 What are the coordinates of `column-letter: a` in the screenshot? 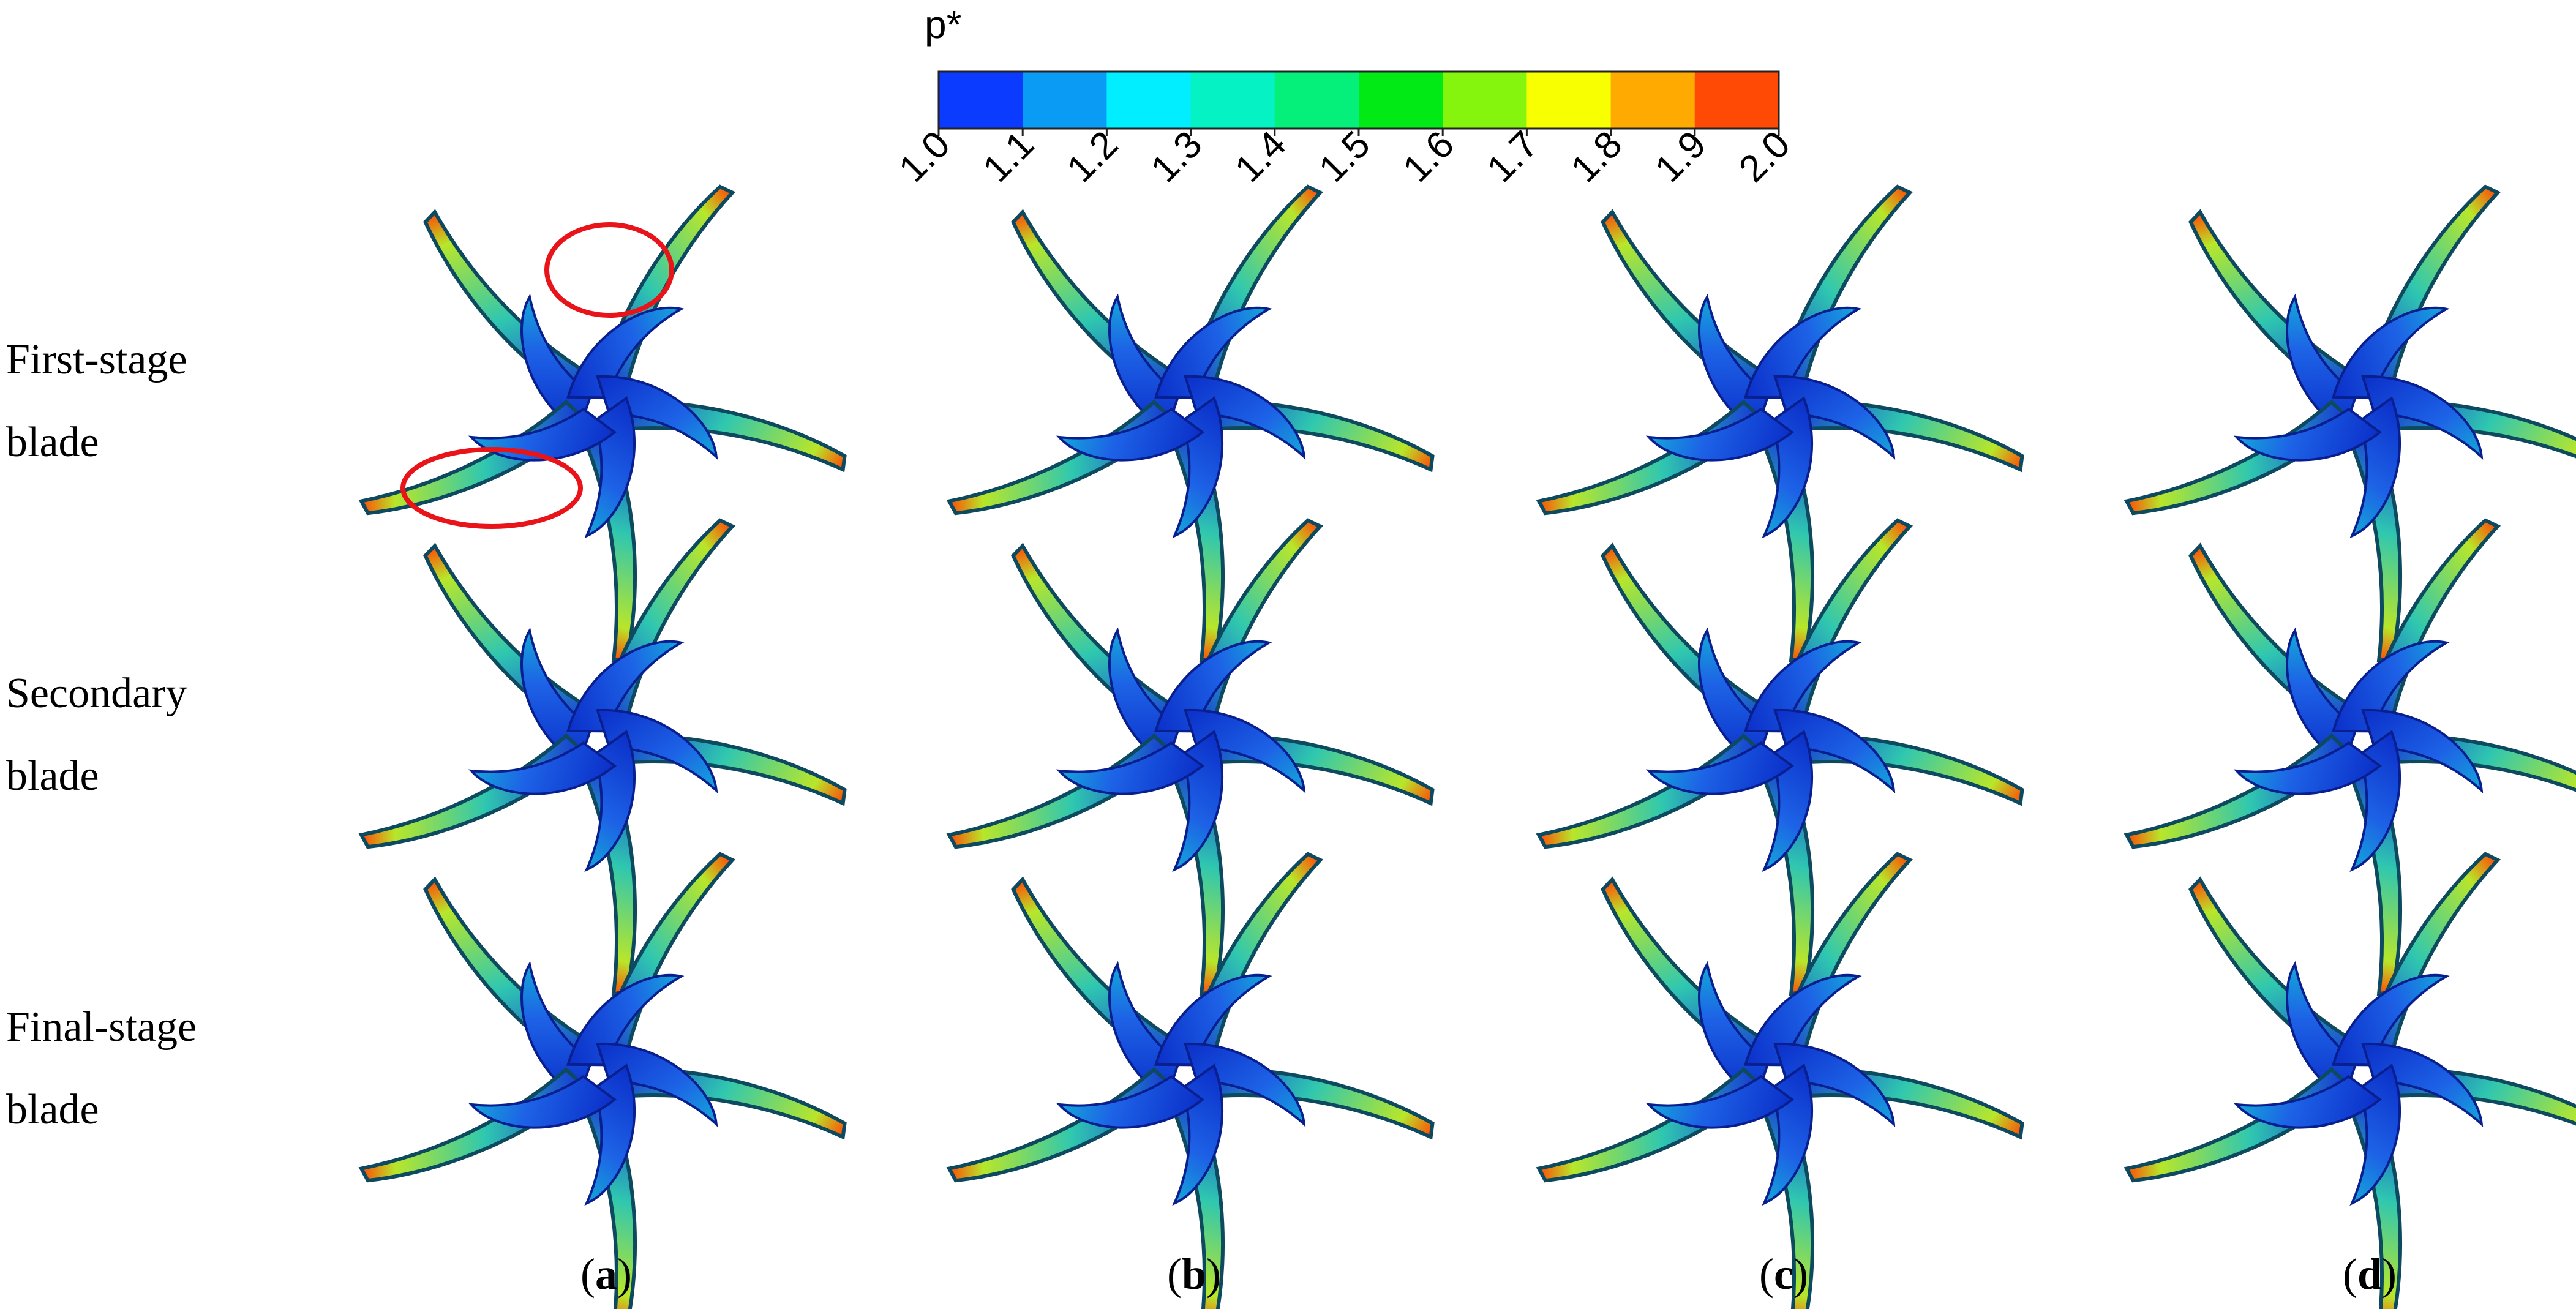 It's located at (606, 1274).